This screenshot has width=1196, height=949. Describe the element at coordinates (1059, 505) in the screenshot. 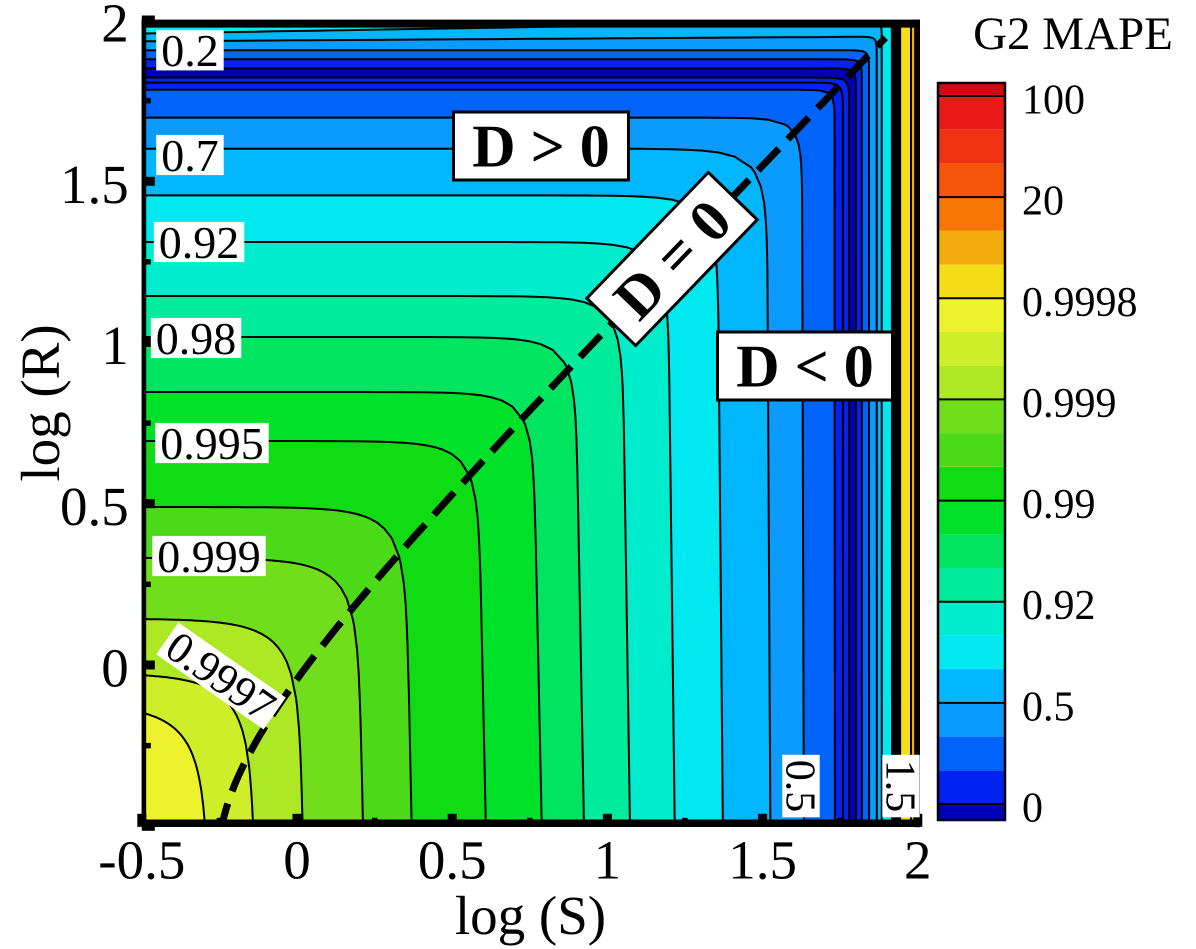

I see `svg-text: 0.99` at that location.